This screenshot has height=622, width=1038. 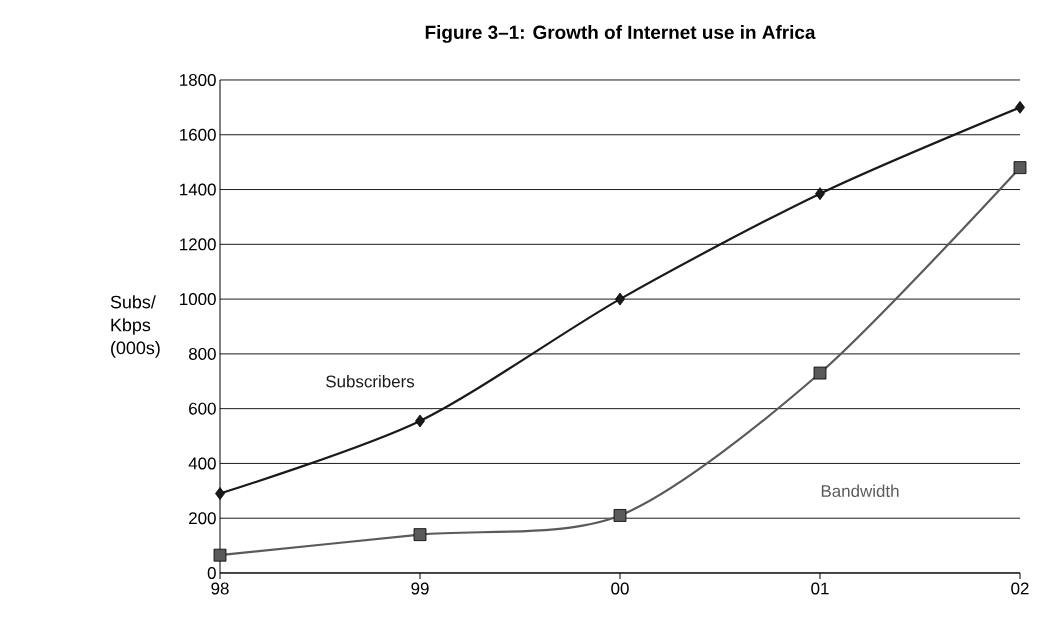 I want to click on text: Bandwidth, so click(x=860, y=491).